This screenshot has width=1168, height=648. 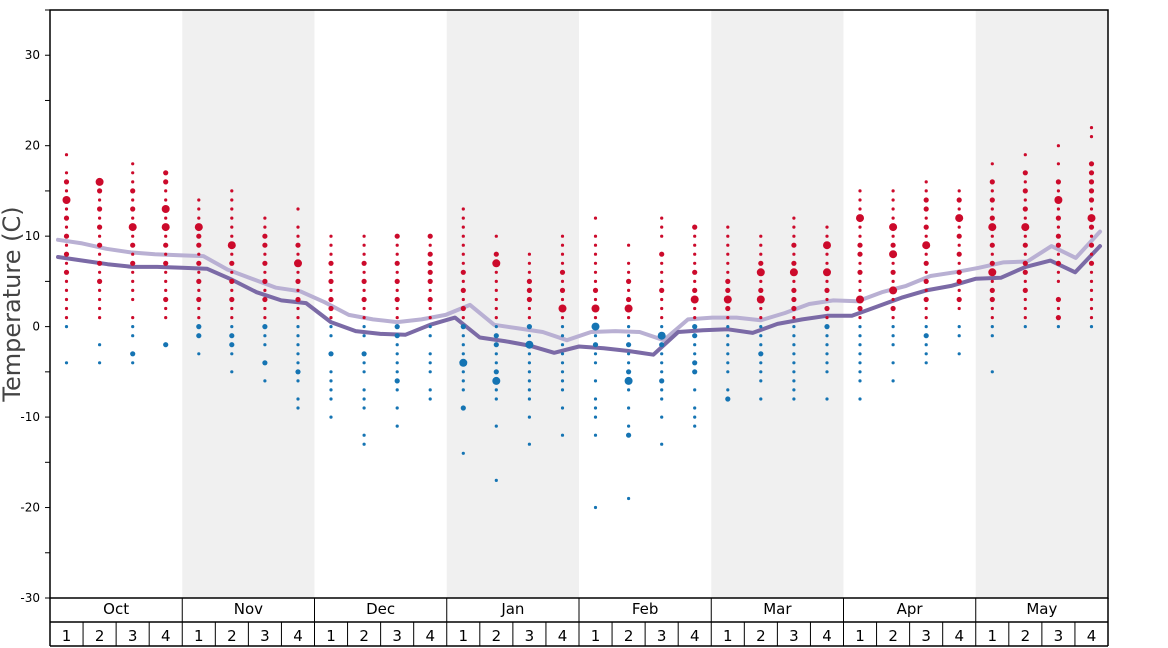 I want to click on month-label-jan: Jan, so click(x=512, y=609).